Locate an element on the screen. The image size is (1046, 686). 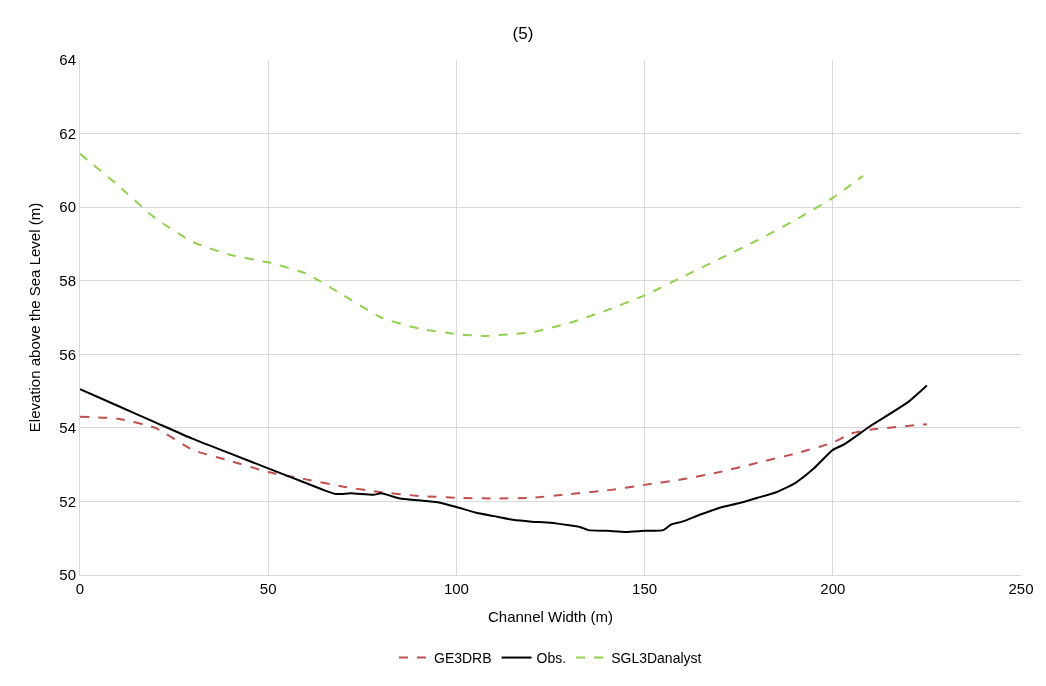
chart-title: (5) is located at coordinates (523, 34).